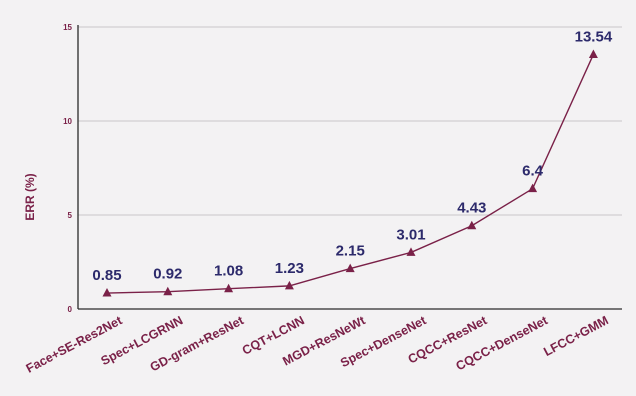 The width and height of the screenshot is (636, 396). What do you see at coordinates (594, 36) in the screenshot?
I see `data-label: 13.54` at bounding box center [594, 36].